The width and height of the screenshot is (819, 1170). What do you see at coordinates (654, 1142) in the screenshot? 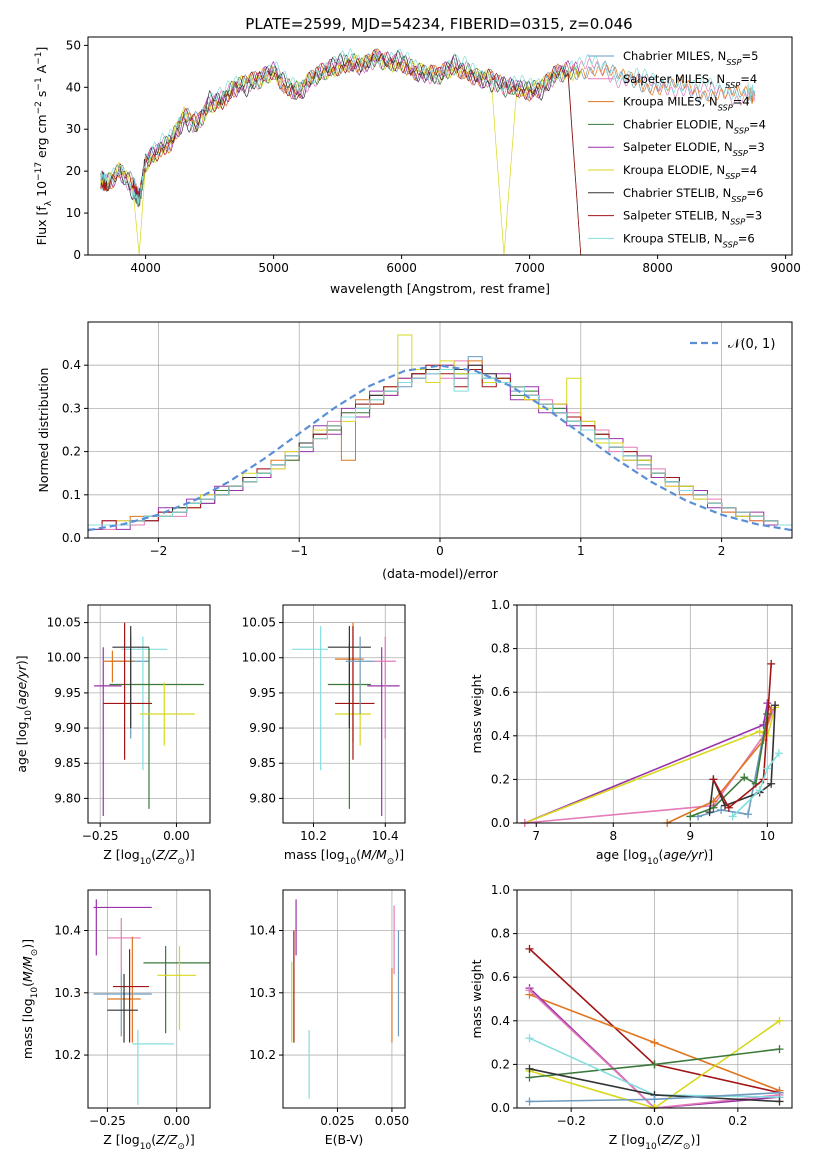
I see `massweight_vs_Z-xlabel: Z [log10(Z/Z⊙)]` at bounding box center [654, 1142].